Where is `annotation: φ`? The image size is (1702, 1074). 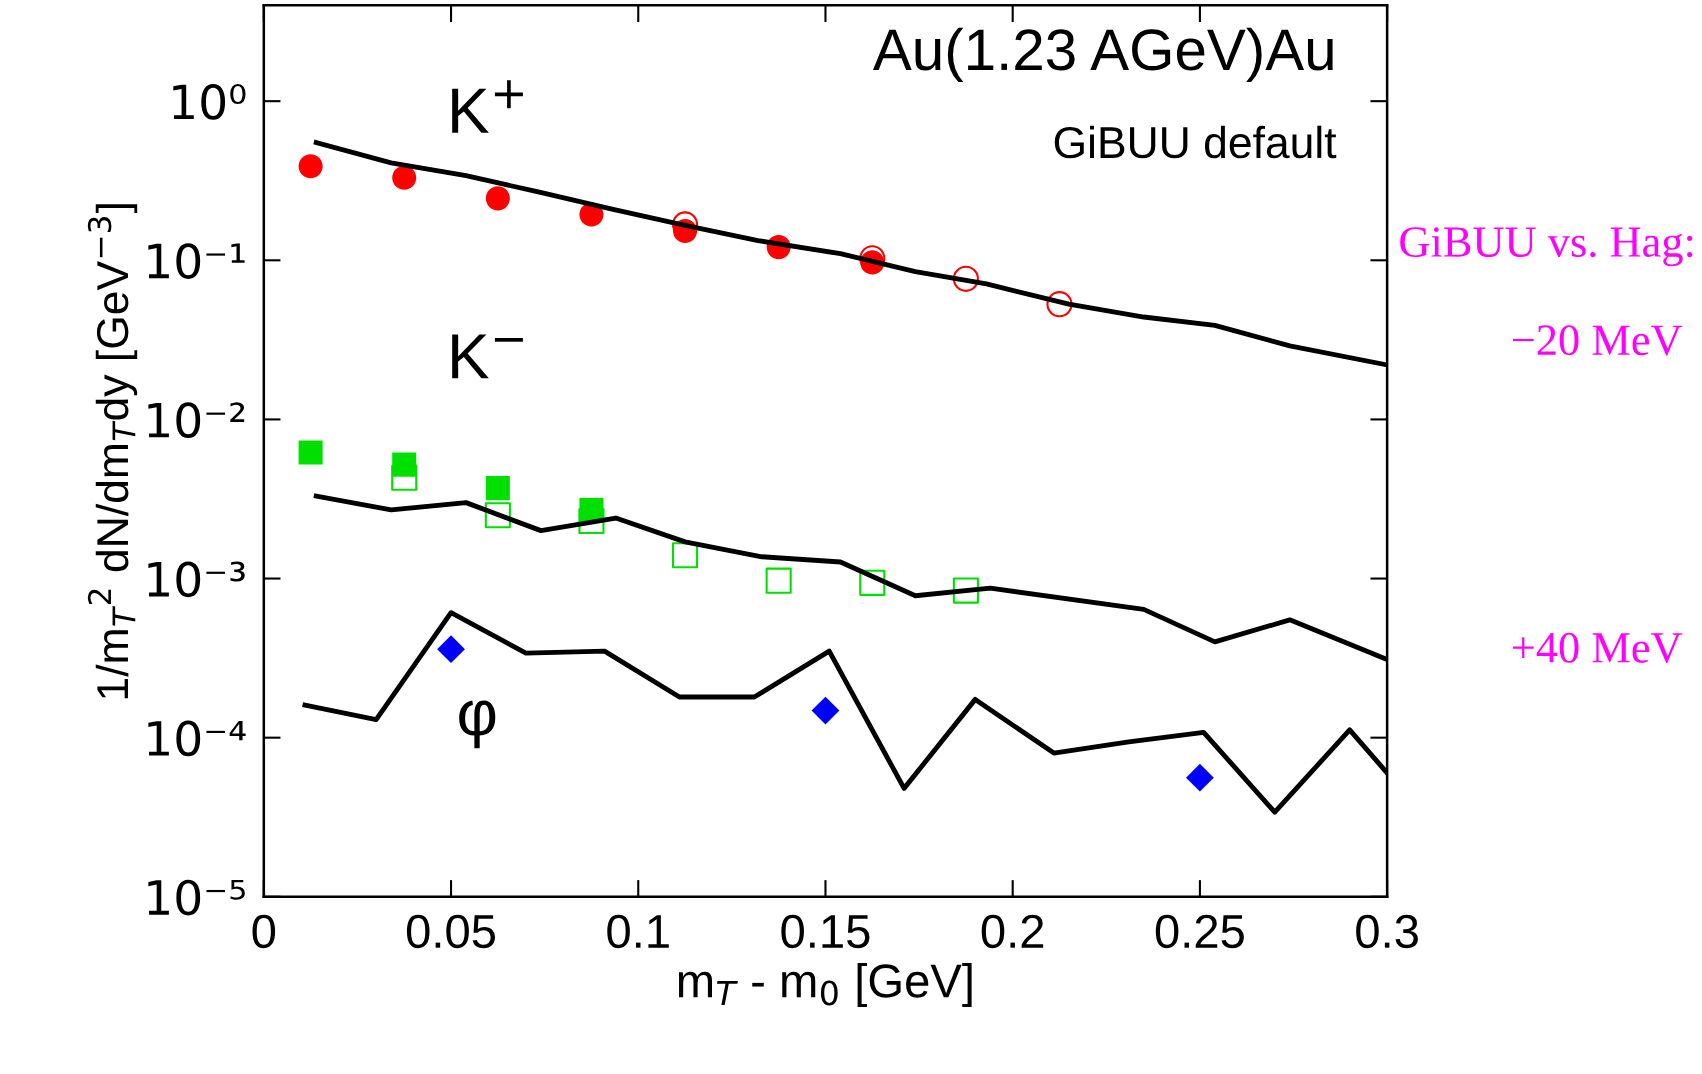 annotation: φ is located at coordinates (477, 724).